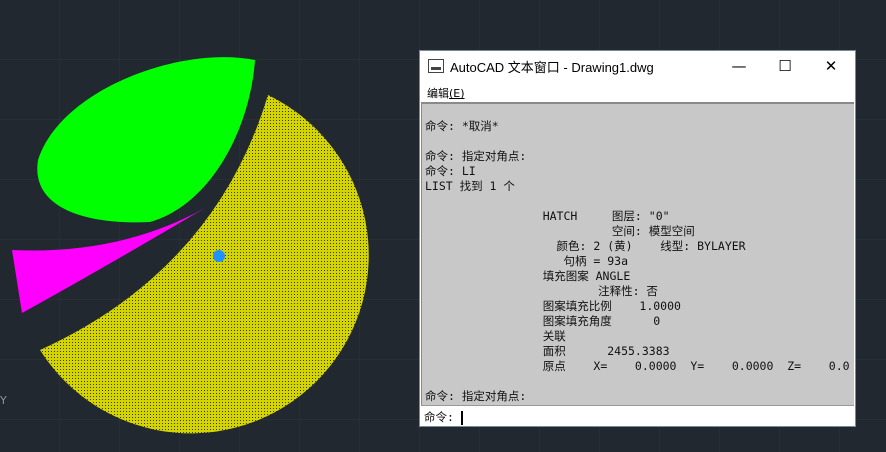 This screenshot has height=452, width=886. I want to click on green-shape, so click(146, 140).